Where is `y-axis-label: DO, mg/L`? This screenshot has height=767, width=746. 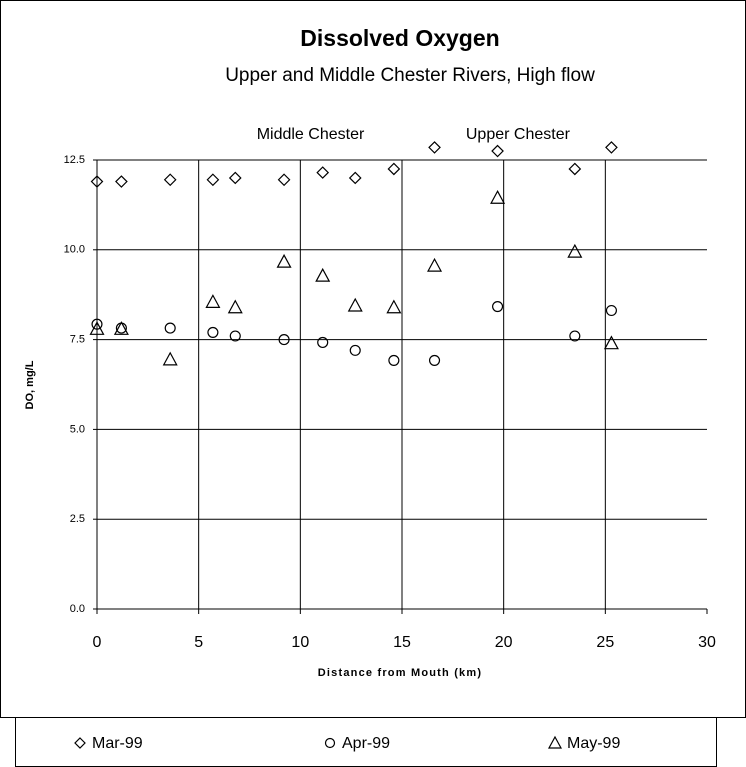
y-axis-label: DO, mg/L is located at coordinates (30, 384).